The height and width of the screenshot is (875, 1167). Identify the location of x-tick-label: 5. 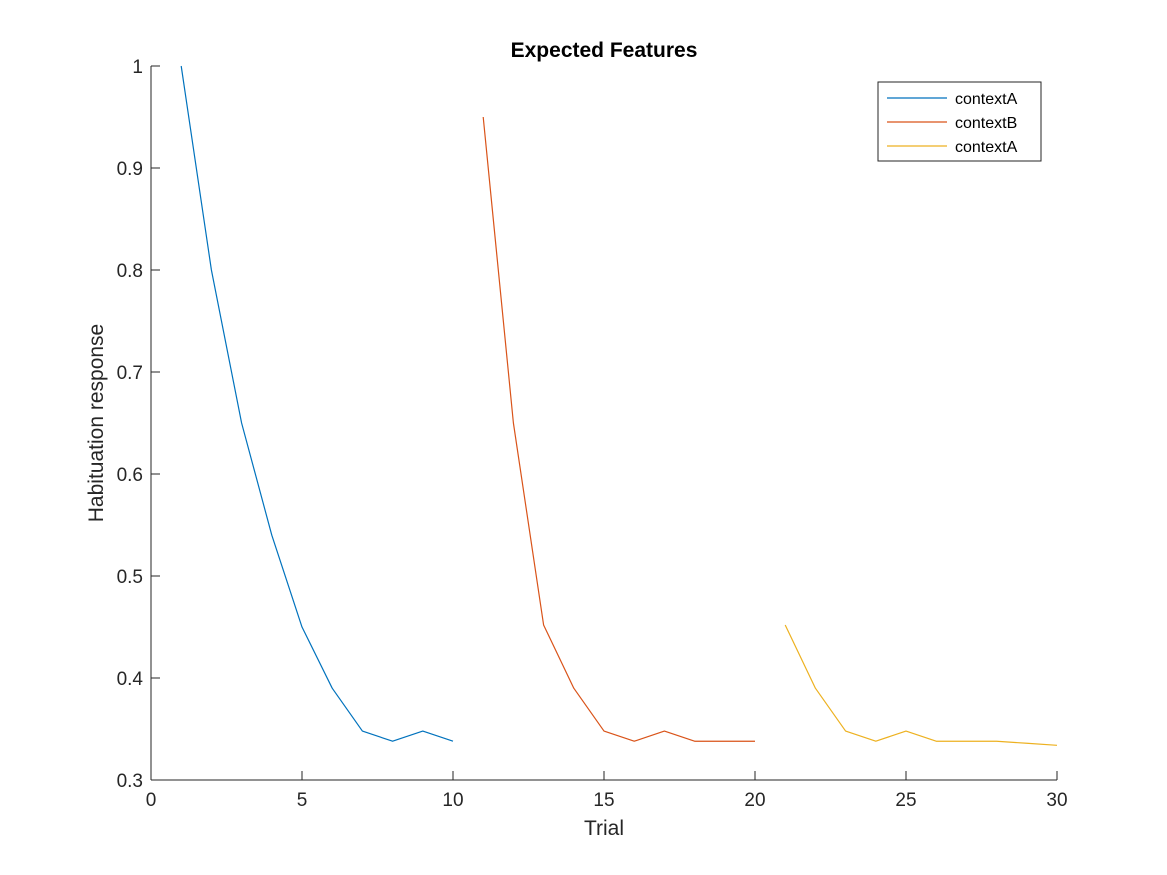
(302, 800).